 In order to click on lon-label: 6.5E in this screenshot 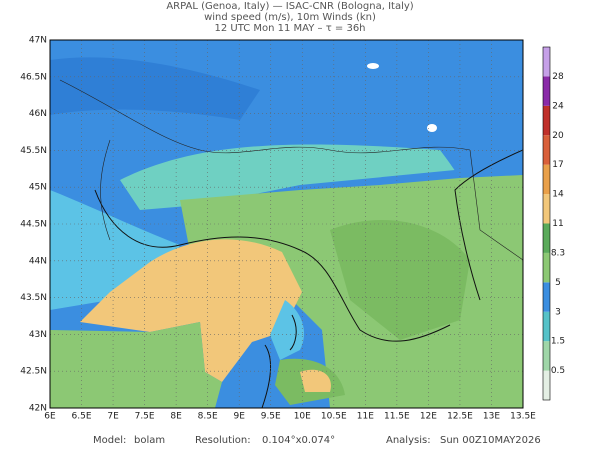, I will do `click(82, 417)`.